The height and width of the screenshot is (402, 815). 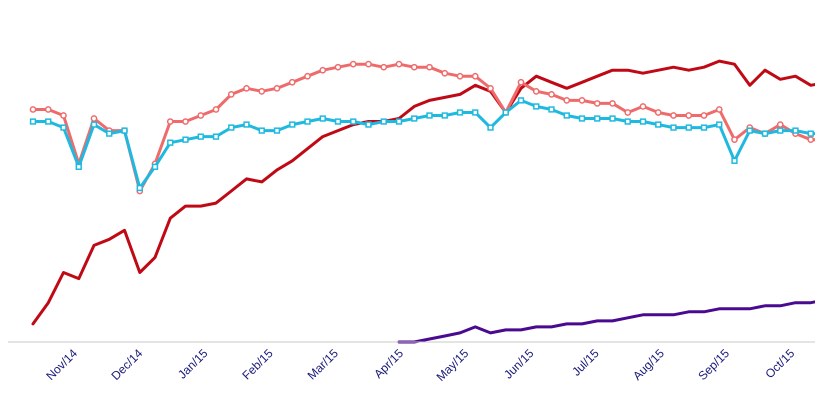 I want to click on x-tick-label: Dec/14, so click(x=127, y=364).